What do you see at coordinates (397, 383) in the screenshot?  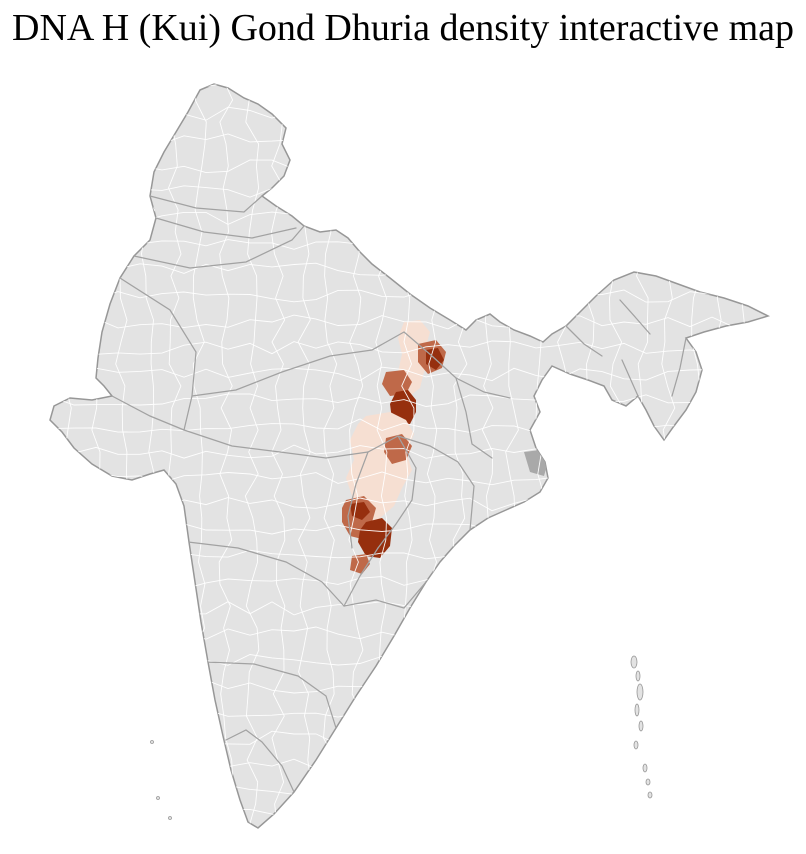 I see `density-region-4-medium` at bounding box center [397, 383].